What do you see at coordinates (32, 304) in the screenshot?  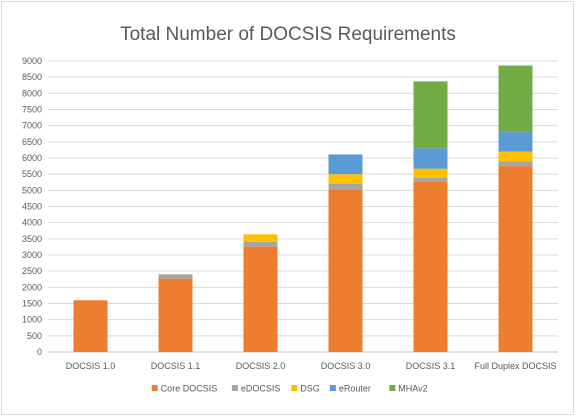 I see `y-tick-label: 1500` at bounding box center [32, 304].